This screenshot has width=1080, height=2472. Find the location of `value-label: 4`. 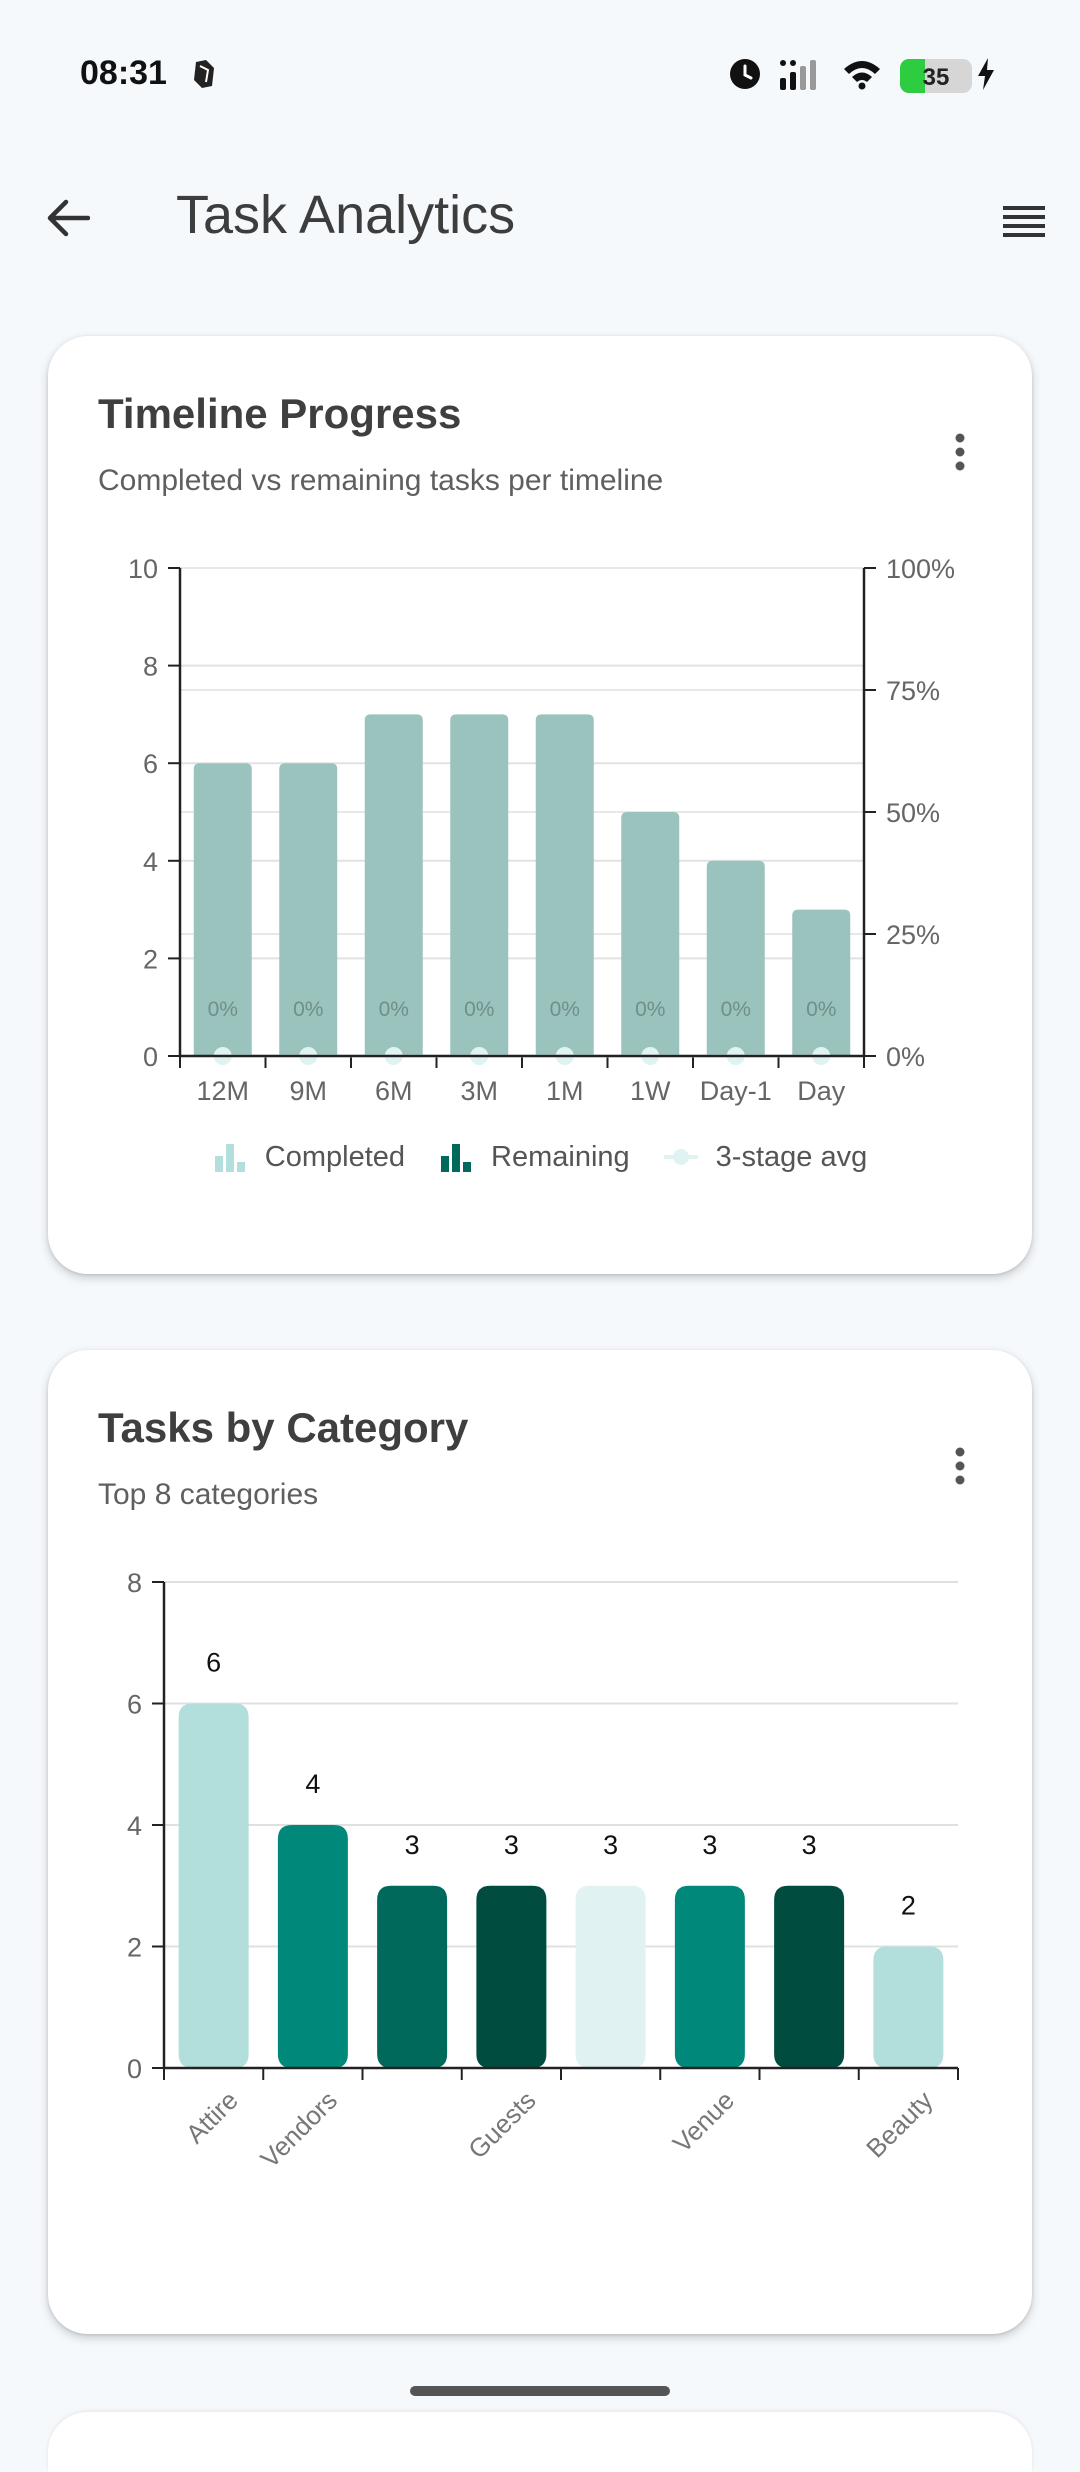

value-label: 4 is located at coordinates (312, 1784).